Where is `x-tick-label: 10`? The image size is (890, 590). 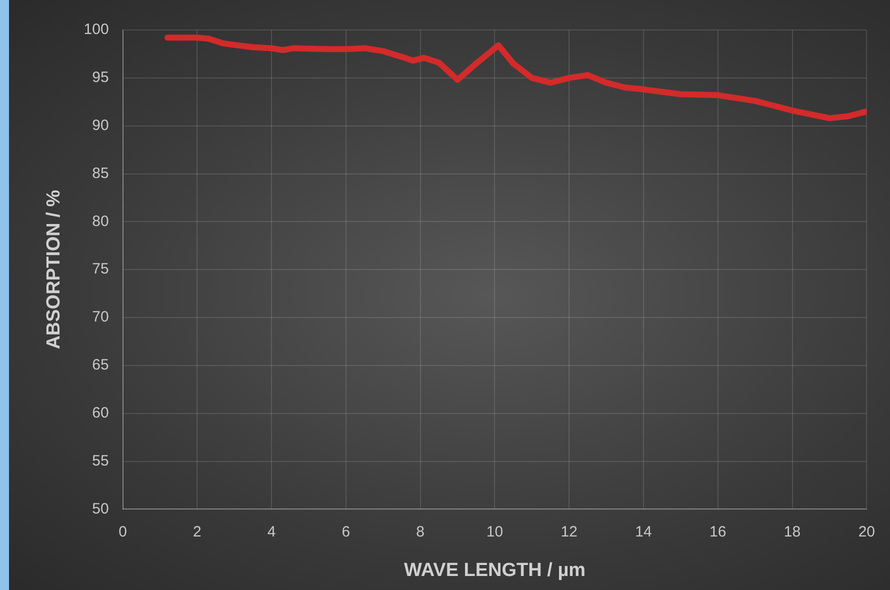
x-tick-label: 10 is located at coordinates (495, 531).